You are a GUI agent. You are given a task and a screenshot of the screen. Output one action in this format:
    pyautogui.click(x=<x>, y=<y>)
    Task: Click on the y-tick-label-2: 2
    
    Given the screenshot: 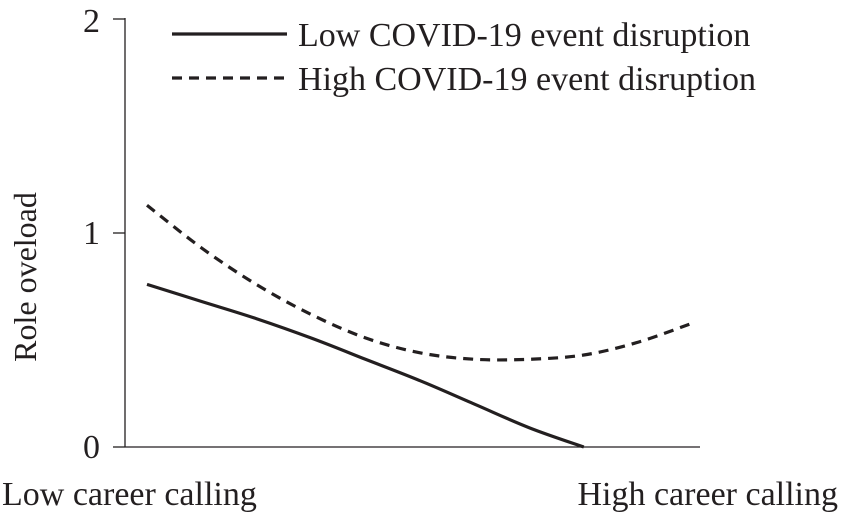 What is the action you would take?
    pyautogui.click(x=91, y=21)
    